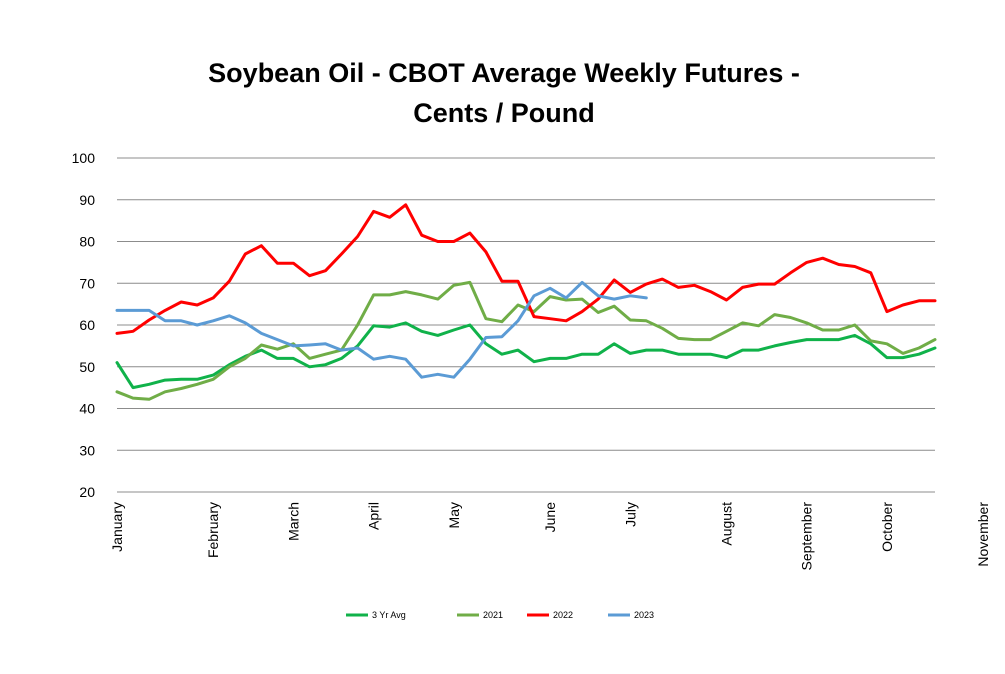 The height and width of the screenshot is (674, 1005). Describe the element at coordinates (454, 515) in the screenshot. I see `x-month-label: May` at that location.